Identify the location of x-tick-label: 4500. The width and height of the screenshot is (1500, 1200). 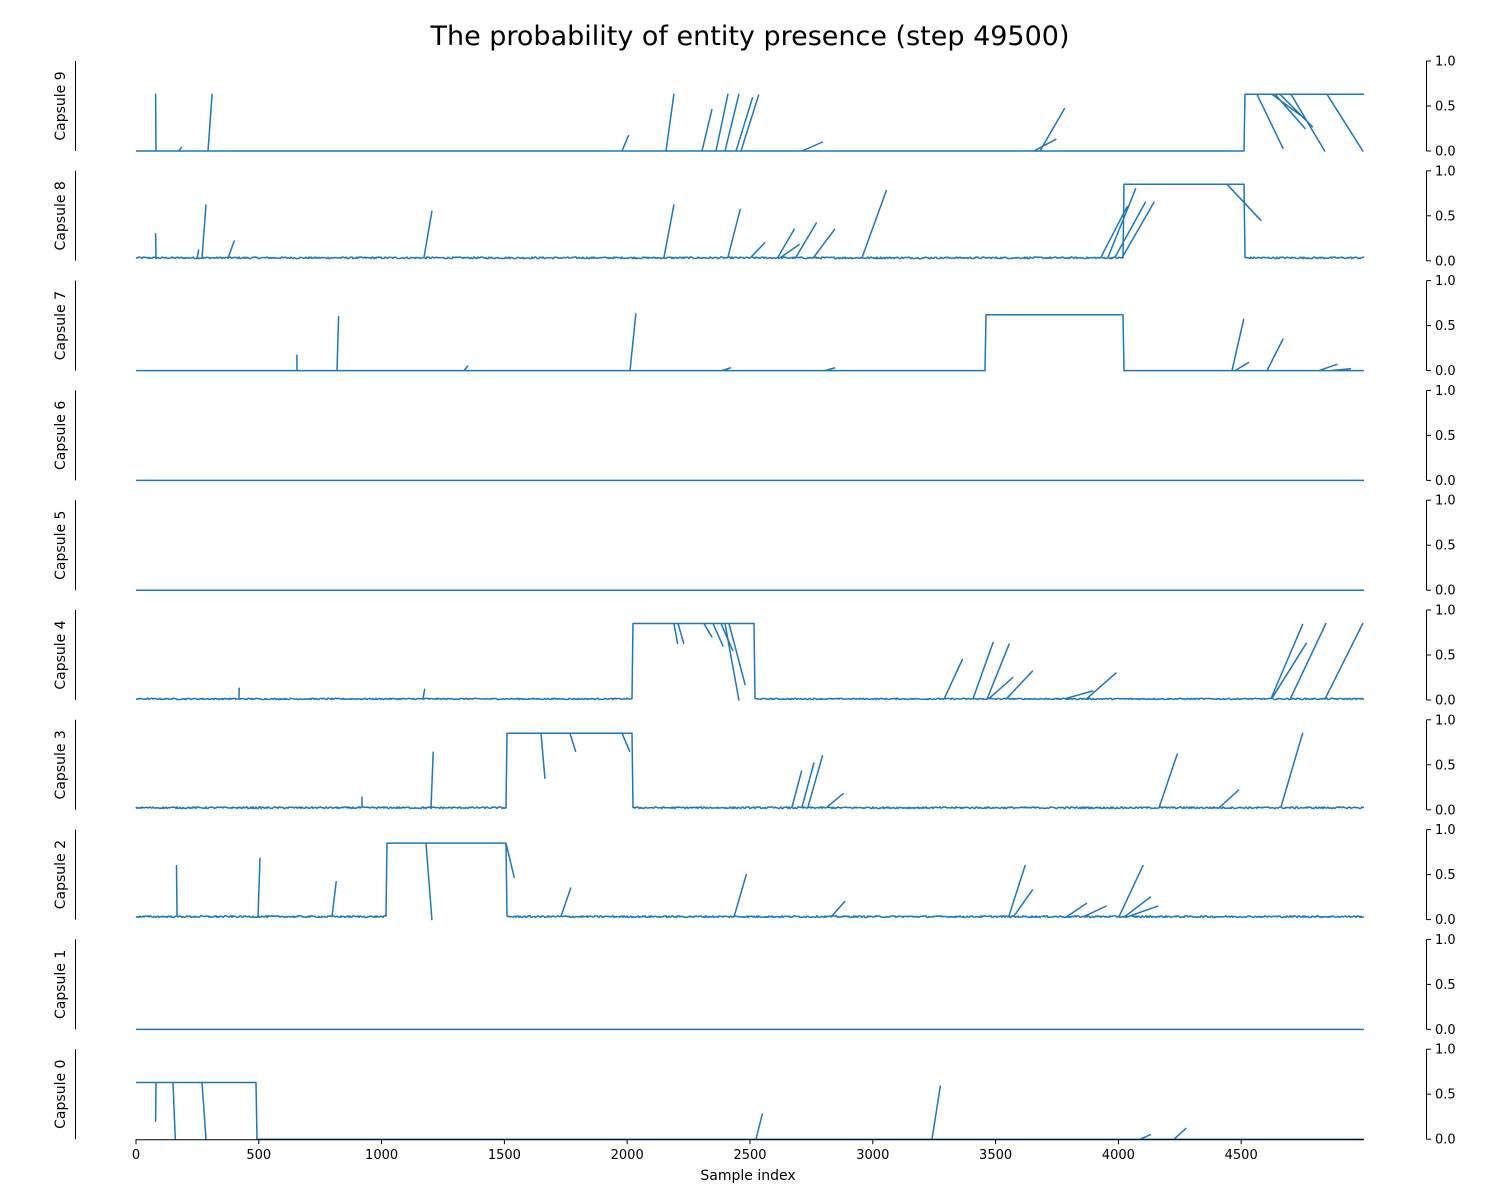
(1241, 1155).